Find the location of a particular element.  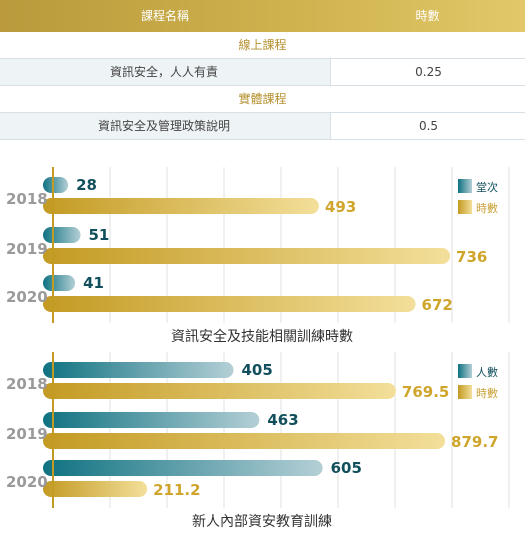

section-title-online: 線上課程 is located at coordinates (262, 45).